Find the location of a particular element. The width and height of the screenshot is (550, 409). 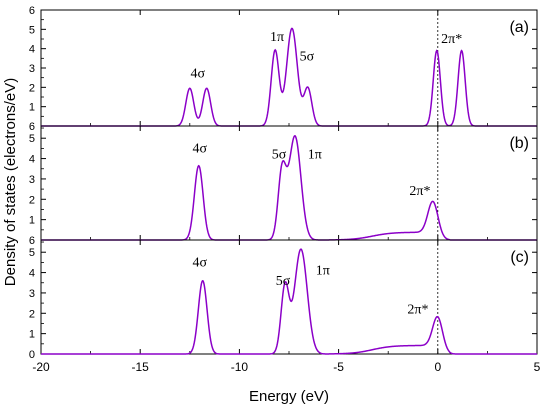

x-tick-label: -15 is located at coordinates (141, 367).